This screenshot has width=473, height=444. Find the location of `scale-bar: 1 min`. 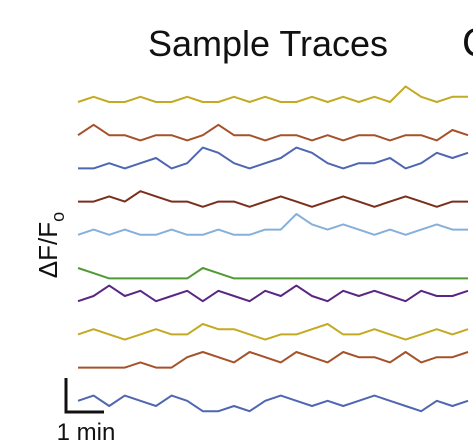

scale-bar: 1 min is located at coordinates (86, 411).